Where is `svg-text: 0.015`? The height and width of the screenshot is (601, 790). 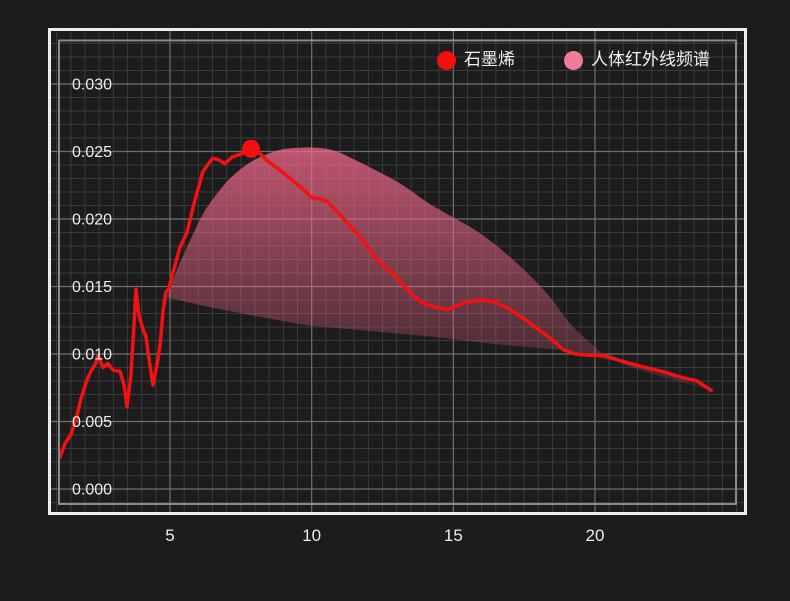 svg-text: 0.015 is located at coordinates (92, 287).